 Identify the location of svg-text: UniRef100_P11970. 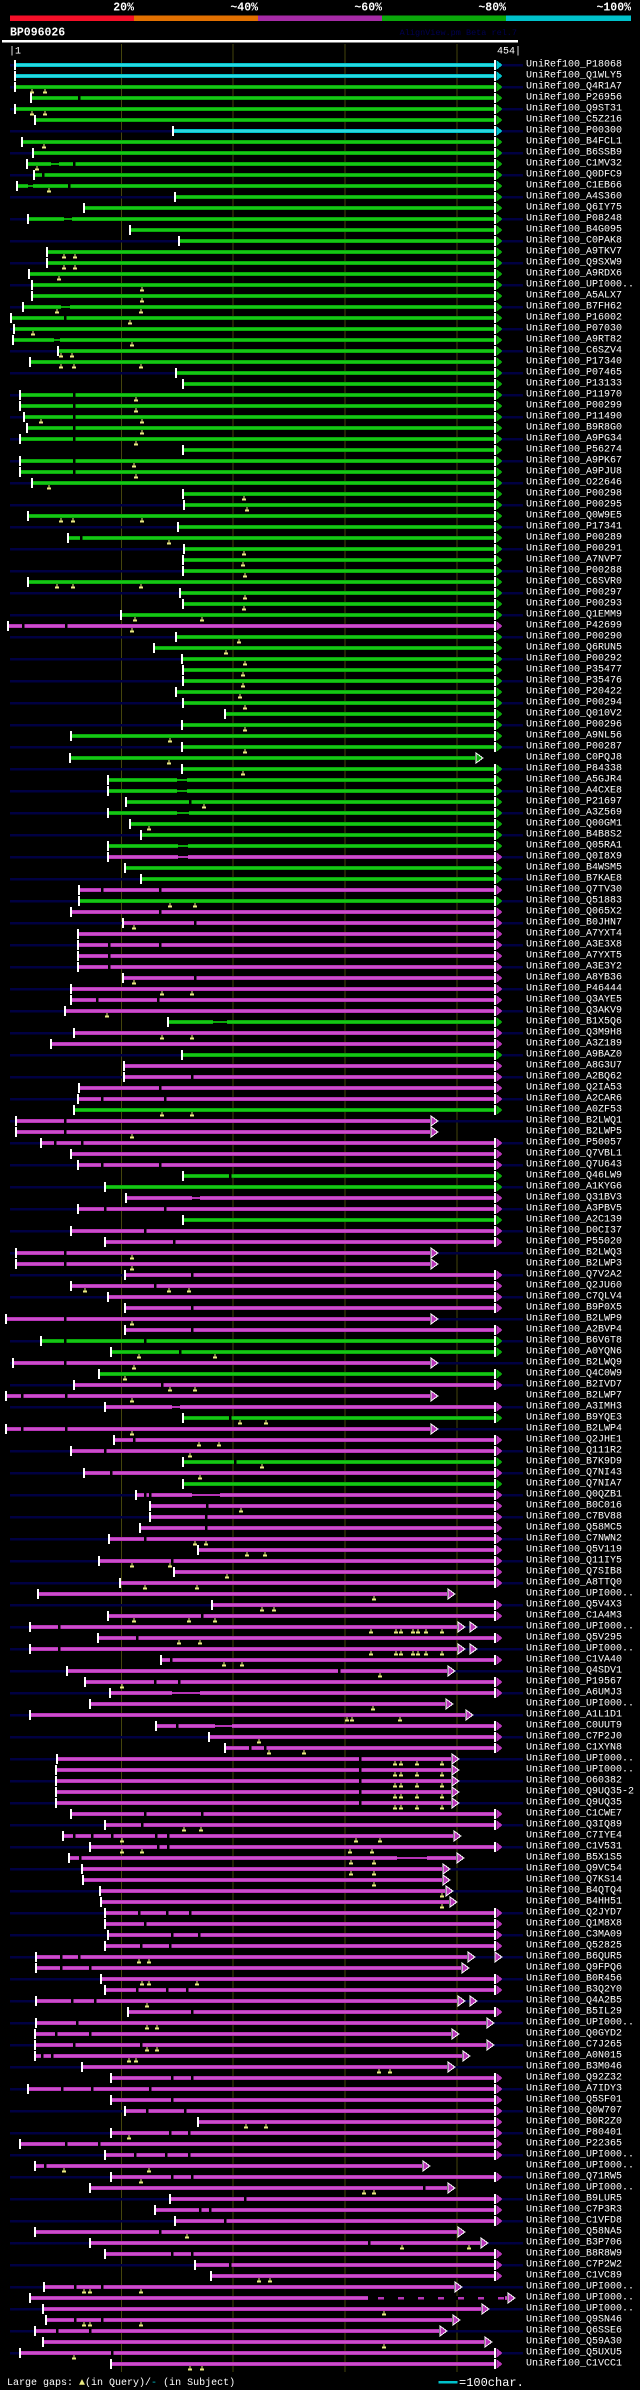
(574, 394).